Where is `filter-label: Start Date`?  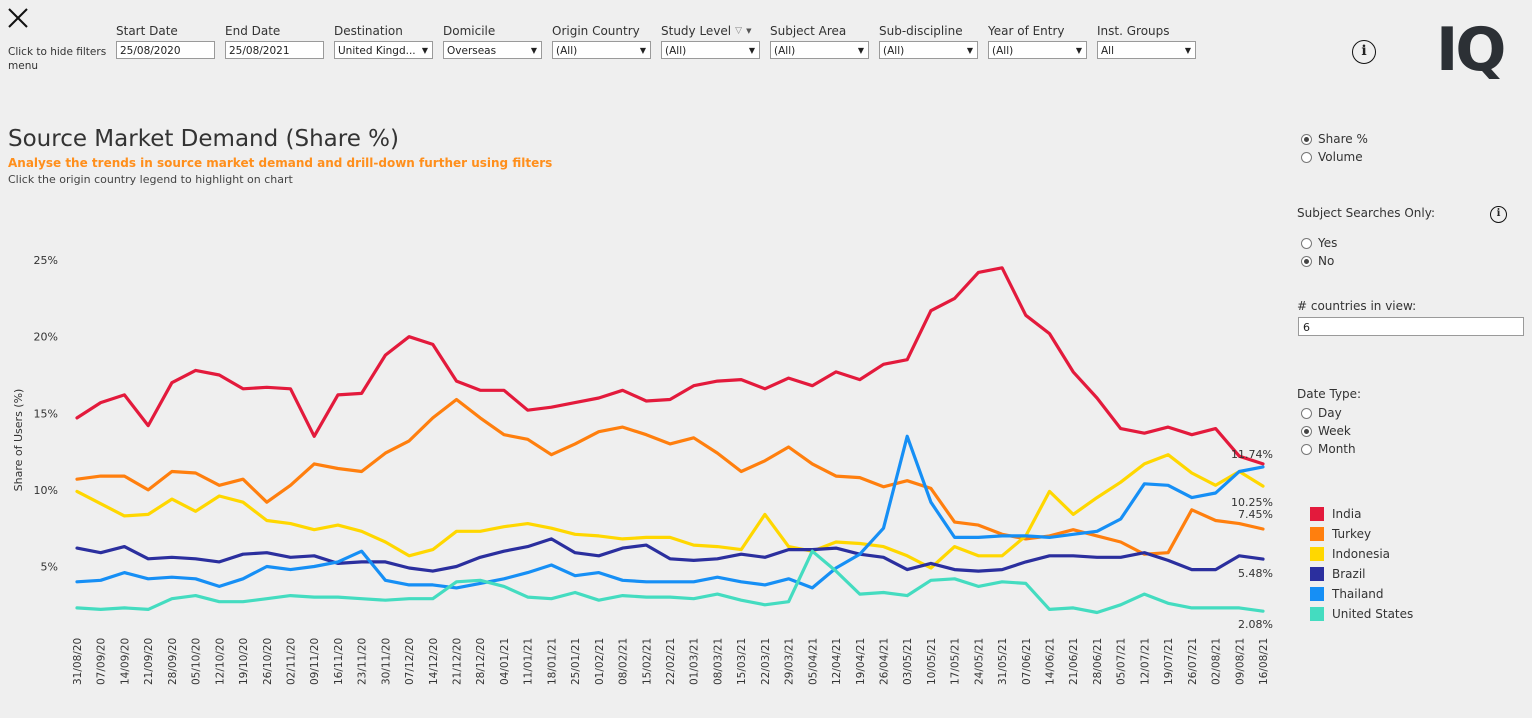
filter-label: Start Date is located at coordinates (165, 31).